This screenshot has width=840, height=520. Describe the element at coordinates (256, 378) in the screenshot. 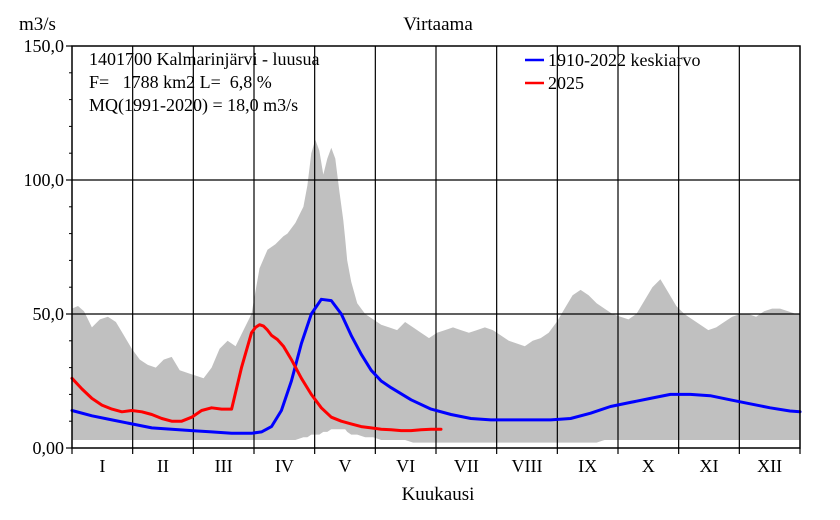

I see `series-line-2025` at that location.